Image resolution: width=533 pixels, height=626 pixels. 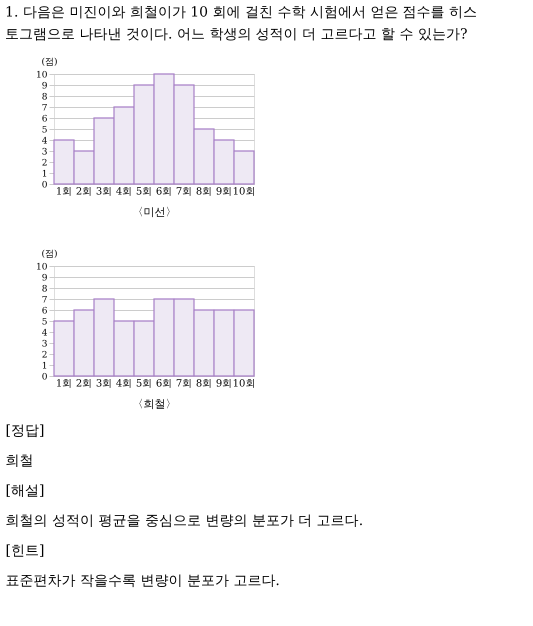 What do you see at coordinates (25, 431) in the screenshot?
I see `text: [정답]` at bounding box center [25, 431].